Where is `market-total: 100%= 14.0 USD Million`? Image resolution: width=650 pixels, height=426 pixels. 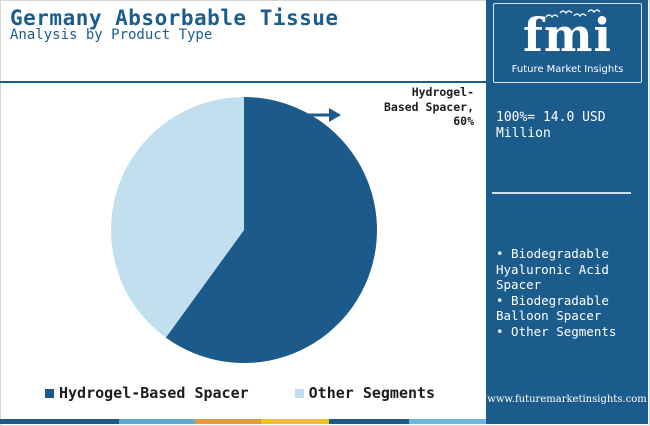 market-total: 100%= 14.0 USD Million is located at coordinates (551, 125).